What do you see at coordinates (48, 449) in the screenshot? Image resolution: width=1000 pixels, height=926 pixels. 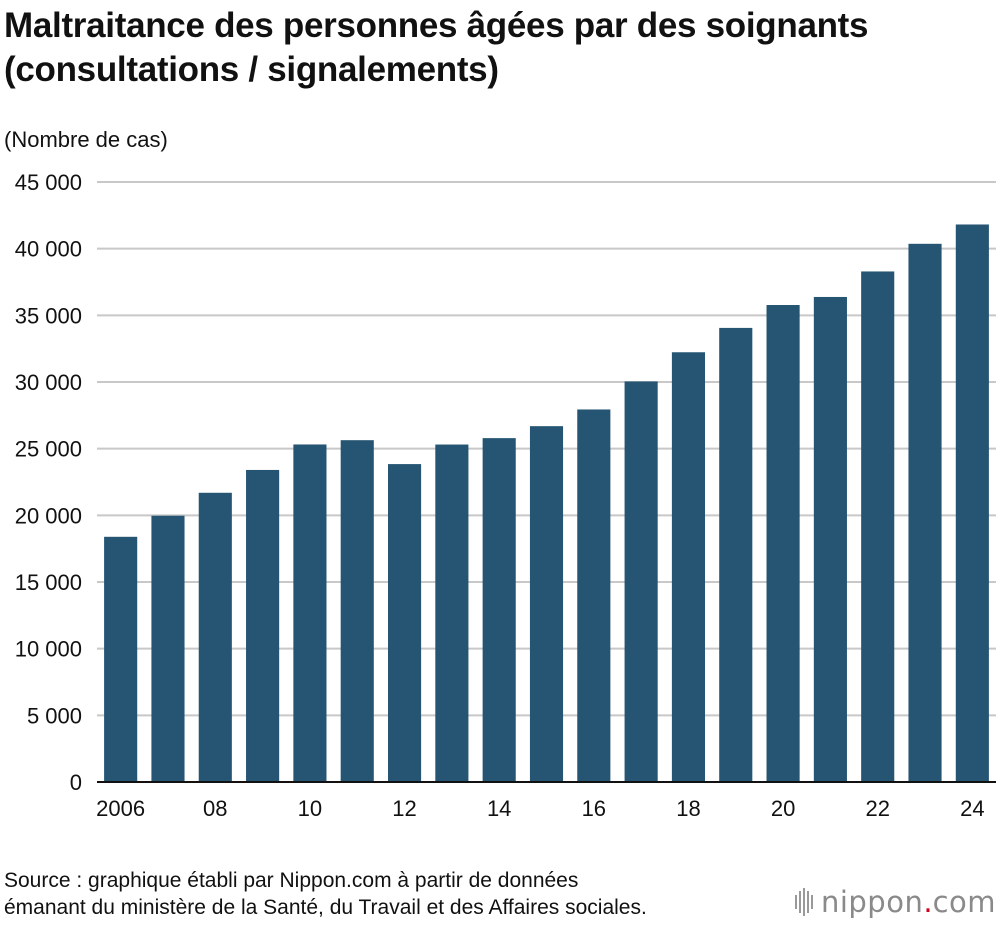 I see `y-tick-label: 25 000` at bounding box center [48, 449].